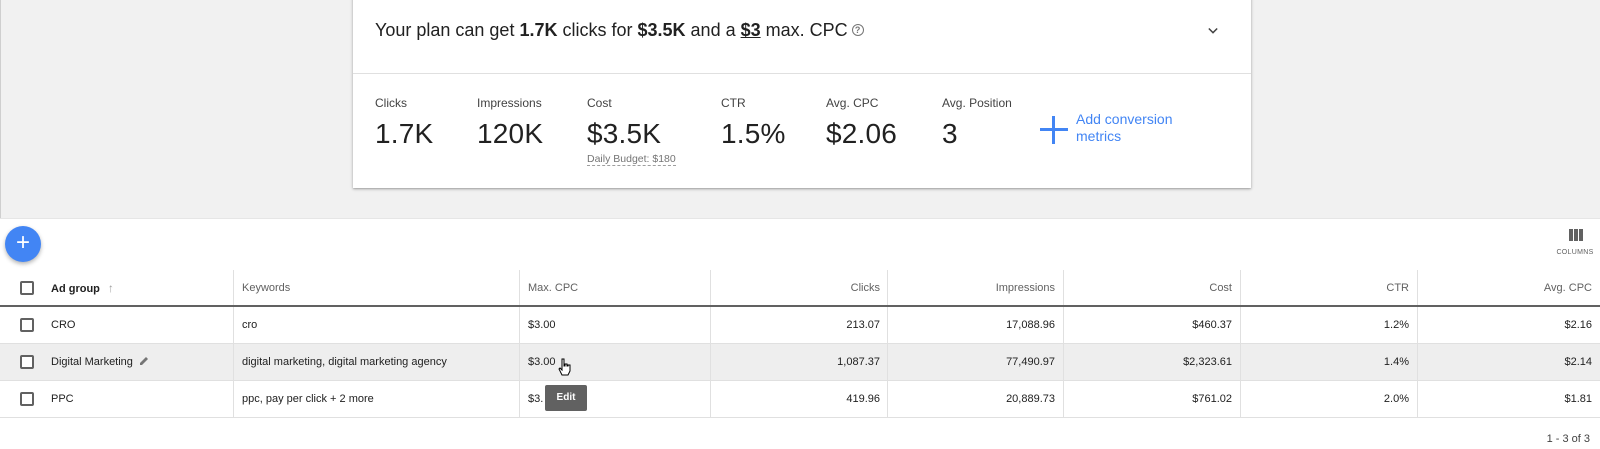 The width and height of the screenshot is (1600, 449). What do you see at coordinates (1575, 245) in the screenshot?
I see `columns-button: COLUMNS` at bounding box center [1575, 245].